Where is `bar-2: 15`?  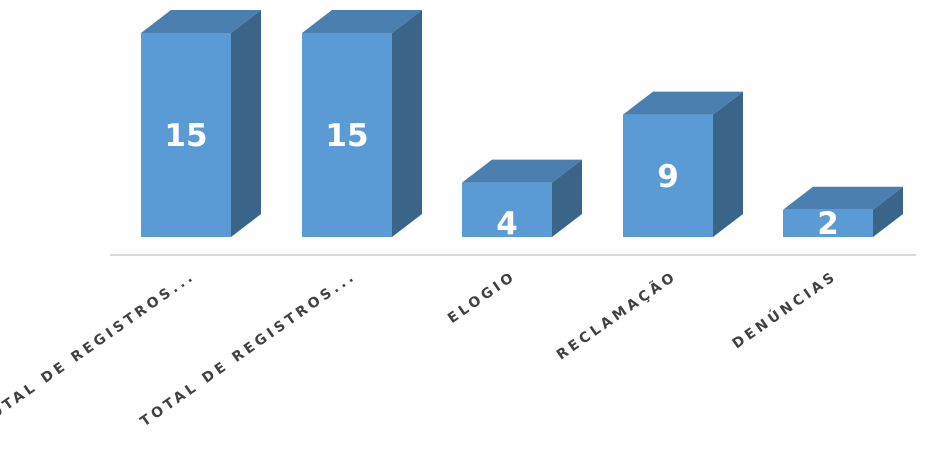 bar-2: 15 is located at coordinates (362, 123).